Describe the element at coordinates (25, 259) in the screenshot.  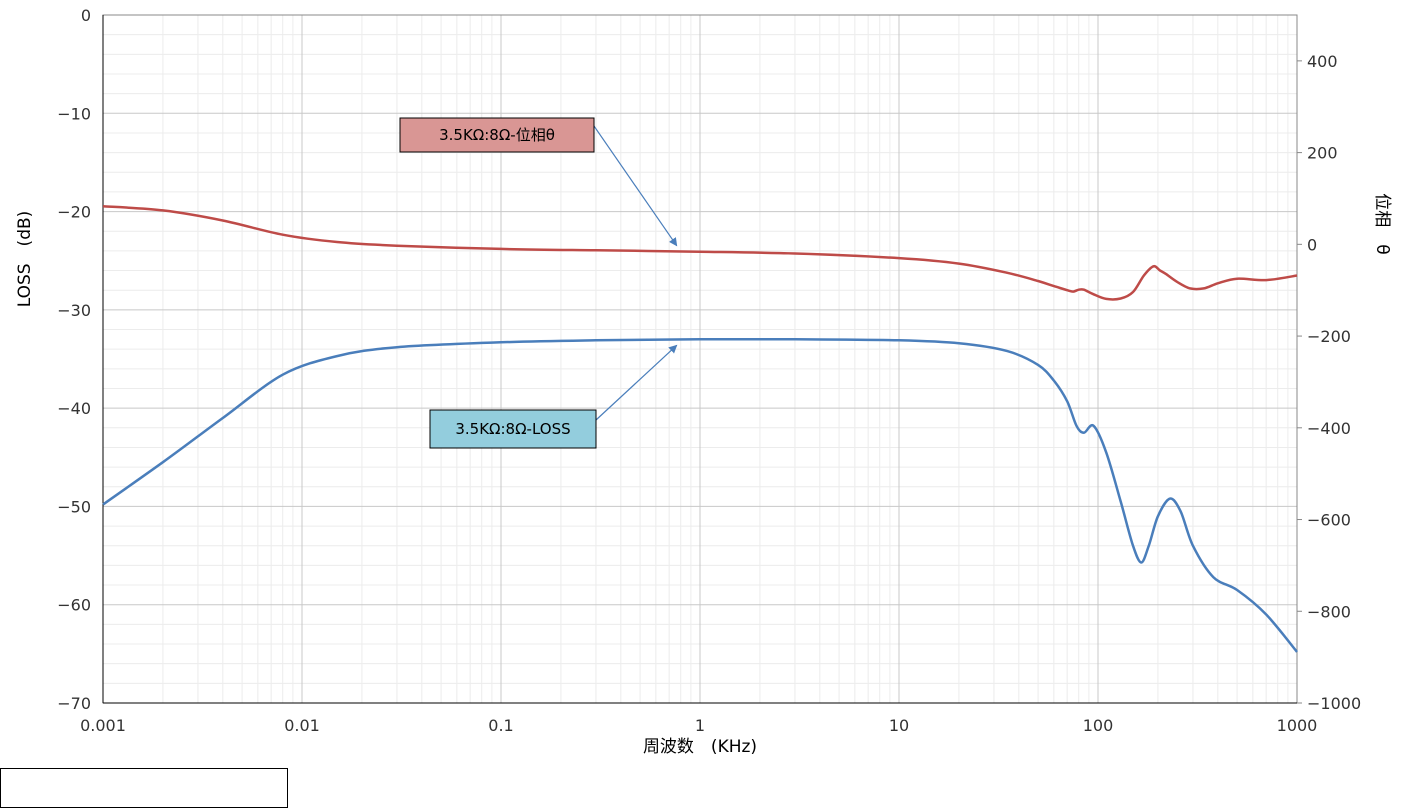
I see `y-axis-title: LOSS (dB)` at that location.